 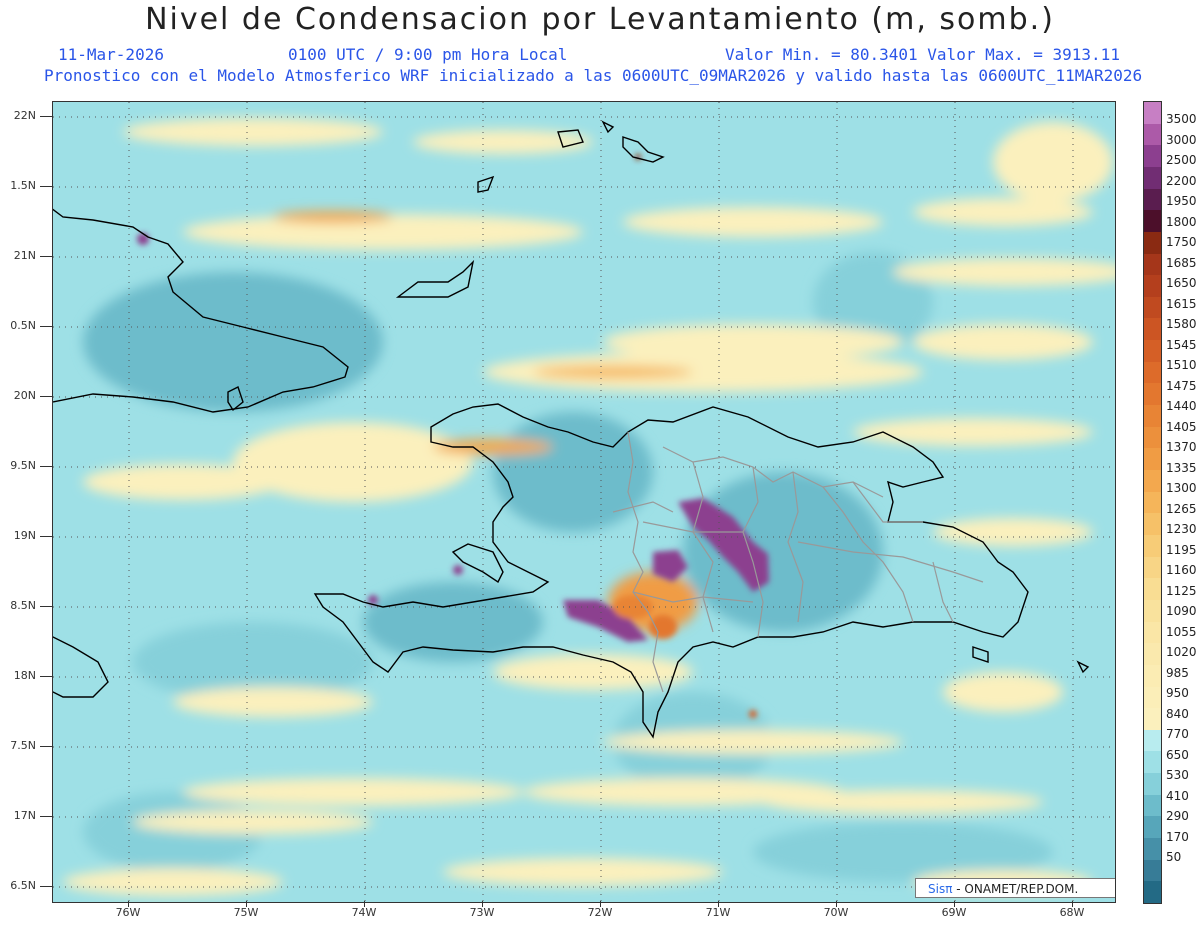 What do you see at coordinates (128, 912) in the screenshot?
I see `lon-label: 76W` at bounding box center [128, 912].